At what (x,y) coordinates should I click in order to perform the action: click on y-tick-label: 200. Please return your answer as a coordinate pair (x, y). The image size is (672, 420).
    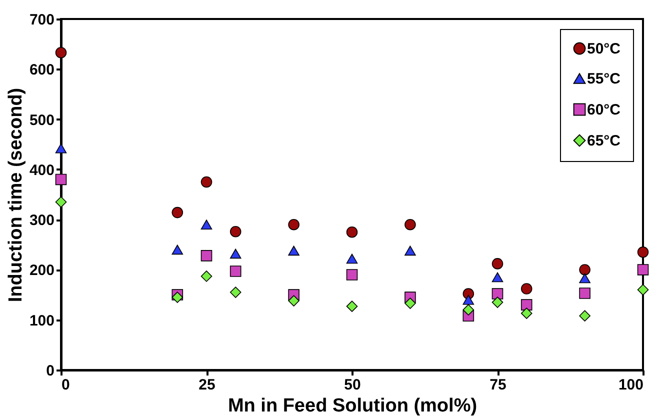
    Looking at the image, I should click on (41, 271).